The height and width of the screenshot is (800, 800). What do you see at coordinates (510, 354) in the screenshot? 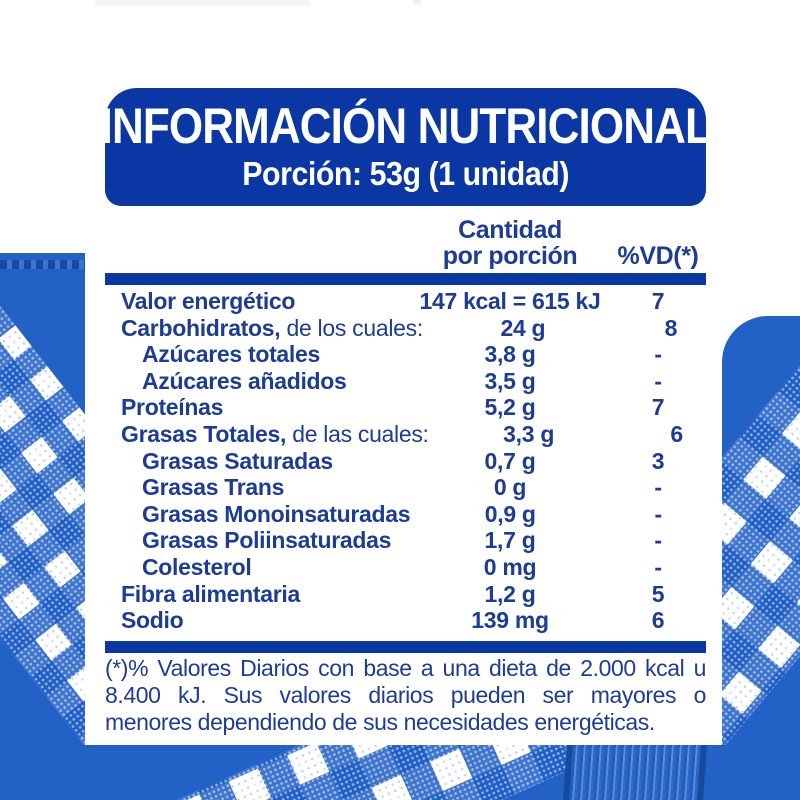
I see `nutrient-amount: 3,8 g` at bounding box center [510, 354].